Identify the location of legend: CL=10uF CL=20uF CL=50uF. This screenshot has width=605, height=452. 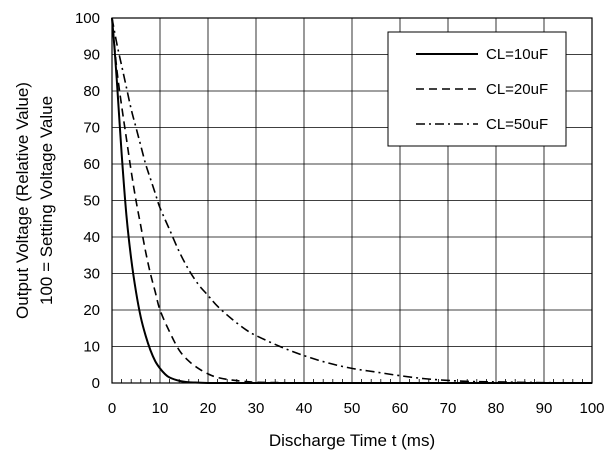
(477, 89).